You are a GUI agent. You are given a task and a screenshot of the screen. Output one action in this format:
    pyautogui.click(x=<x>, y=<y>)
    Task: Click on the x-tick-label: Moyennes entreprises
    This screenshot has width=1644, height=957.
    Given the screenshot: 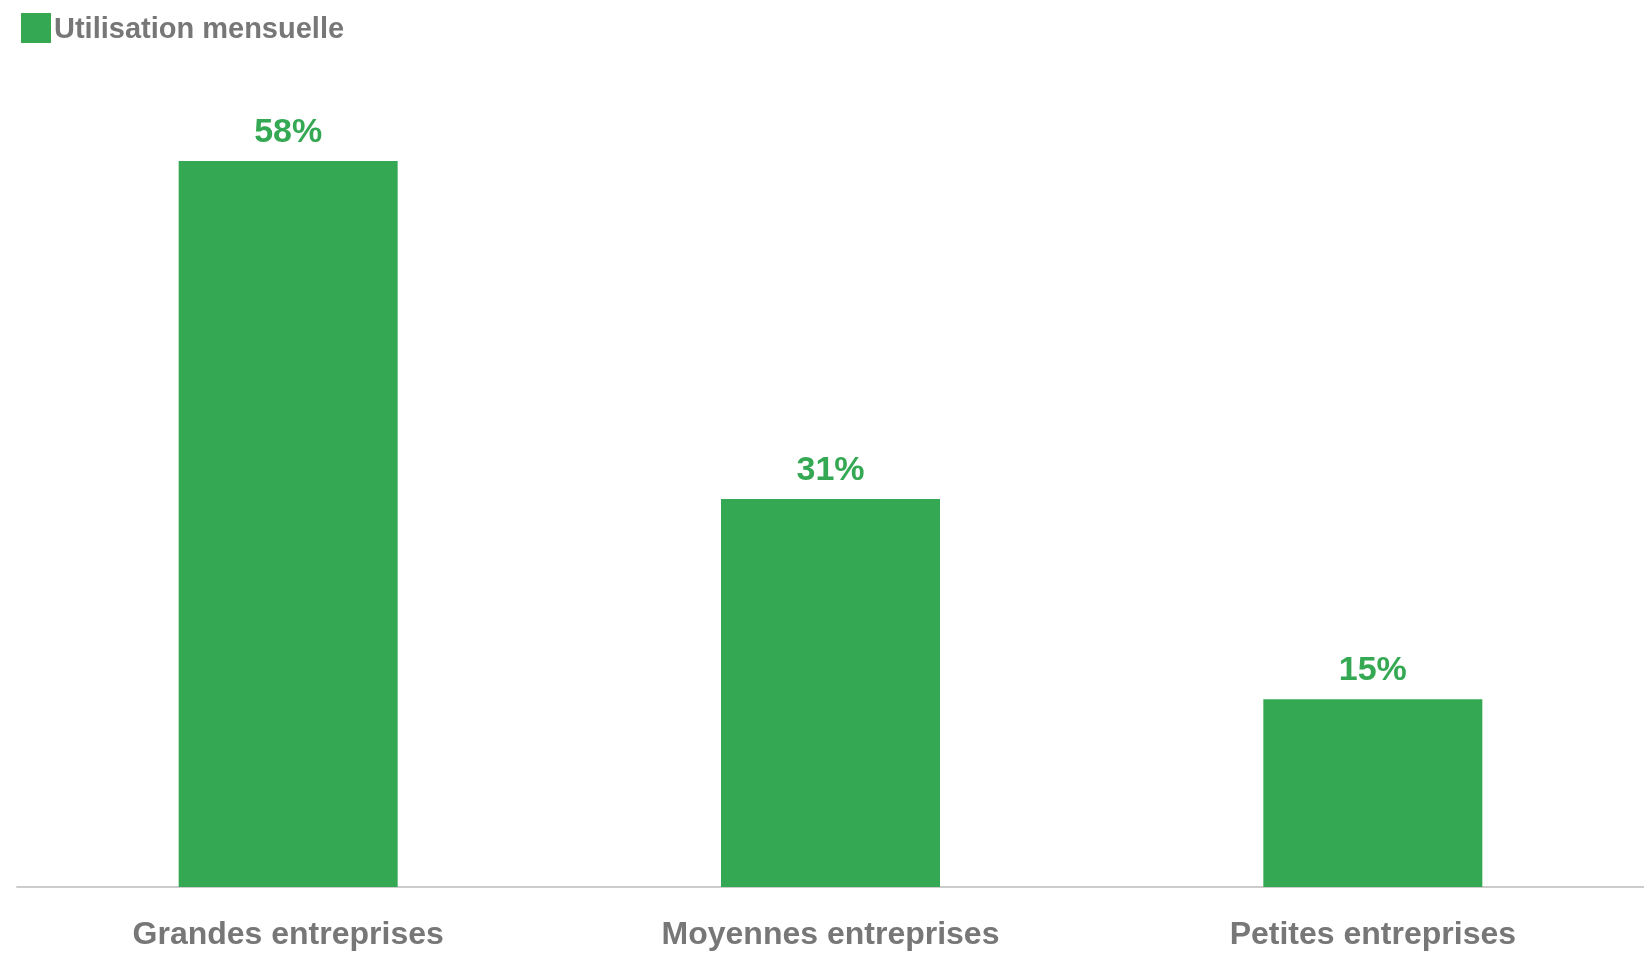 What is the action you would take?
    pyautogui.click(x=830, y=933)
    